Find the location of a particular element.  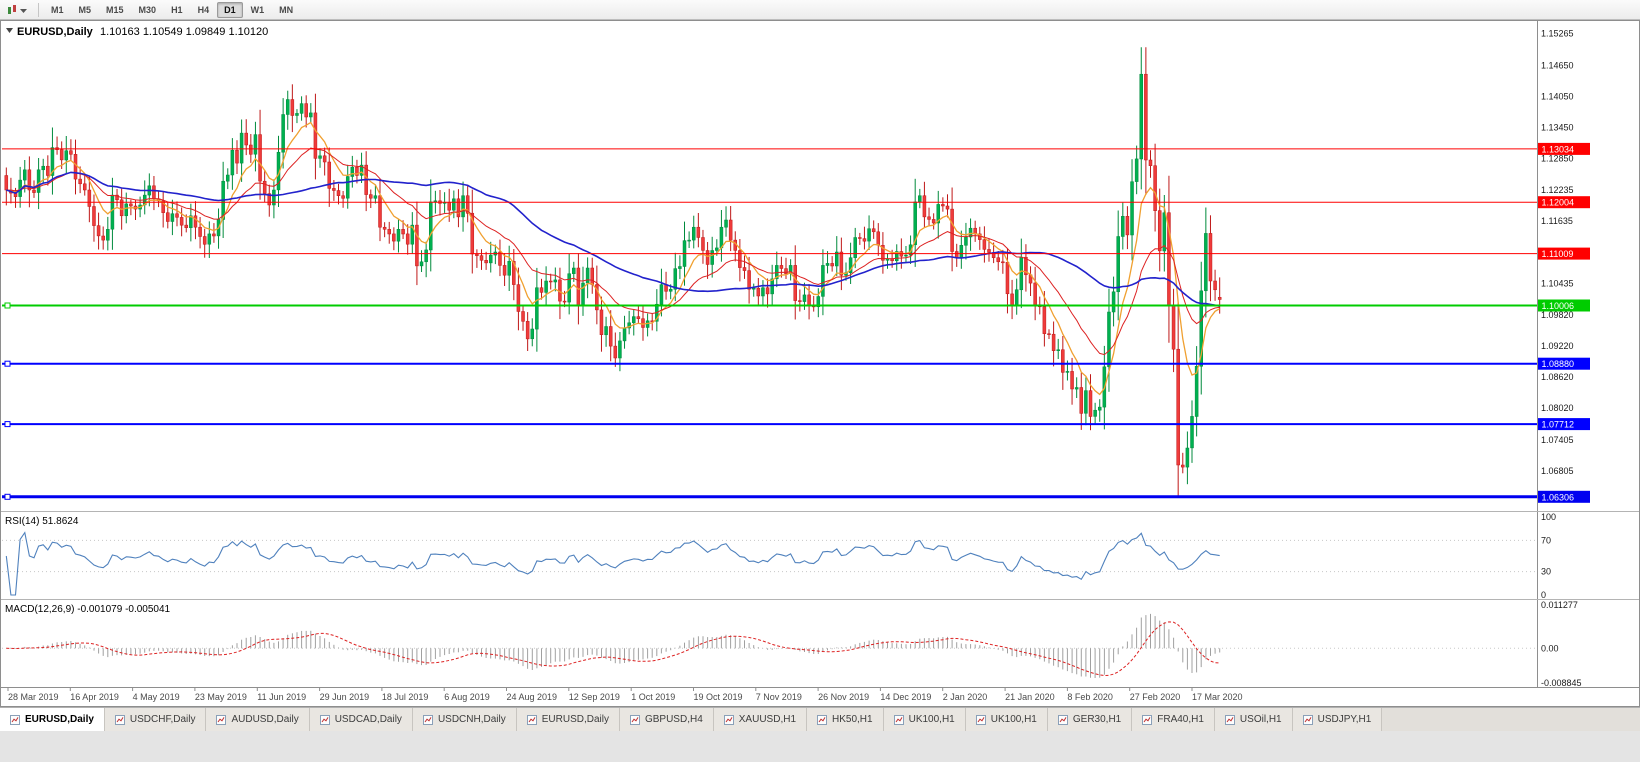

svg-text: 1.14050 is located at coordinates (1557, 96).